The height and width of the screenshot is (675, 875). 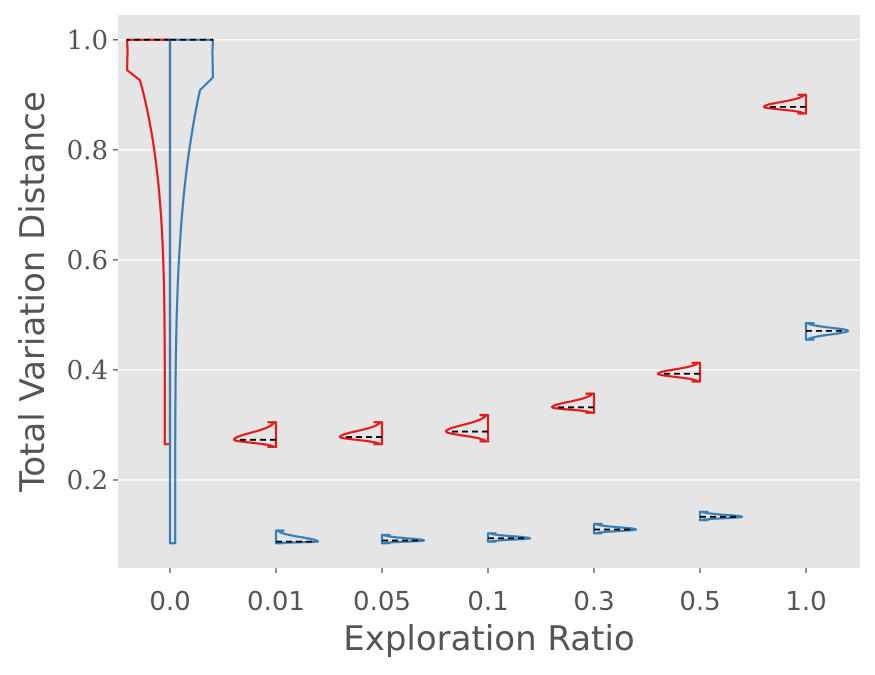 What do you see at coordinates (296, 537) in the screenshot?
I see `violin-right-0.01` at bounding box center [296, 537].